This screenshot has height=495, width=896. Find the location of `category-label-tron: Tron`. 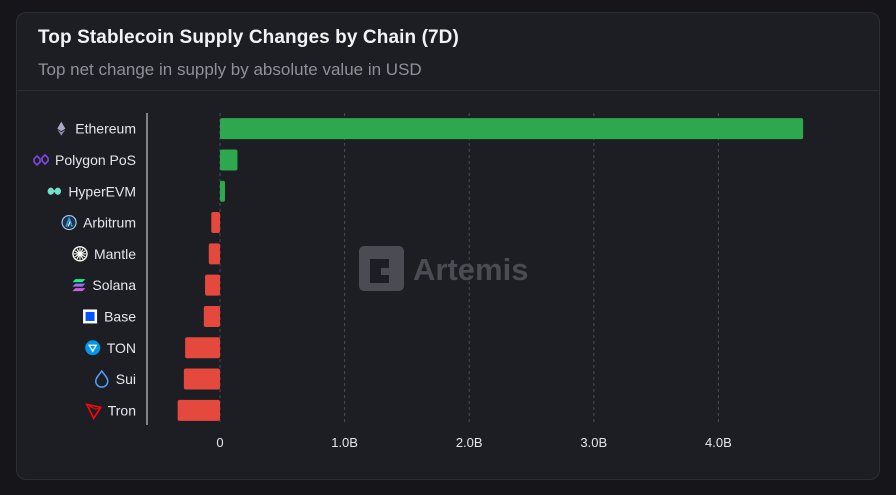

category-label-tron: Tron is located at coordinates (122, 410).